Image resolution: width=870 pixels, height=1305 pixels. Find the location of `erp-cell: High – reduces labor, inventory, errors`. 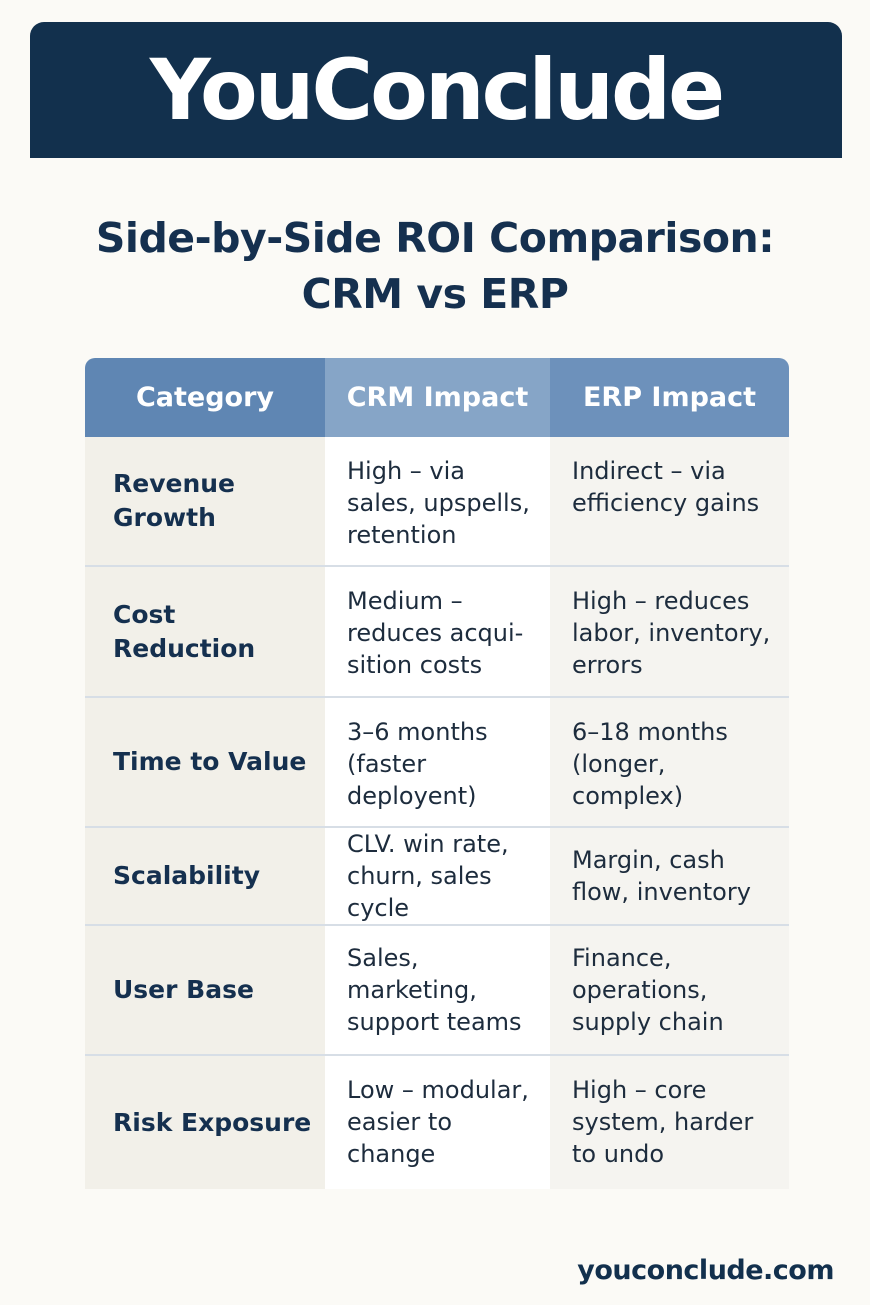

erp-cell: High – reduces labor, inventory, errors is located at coordinates (669, 632).